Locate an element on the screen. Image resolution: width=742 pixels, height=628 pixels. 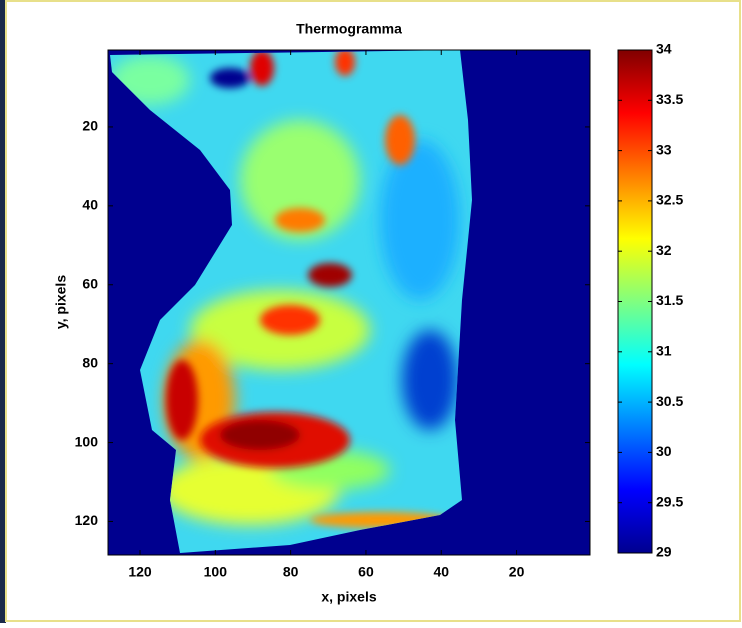
colorbar-tick-label: 29 is located at coordinates (664, 552).